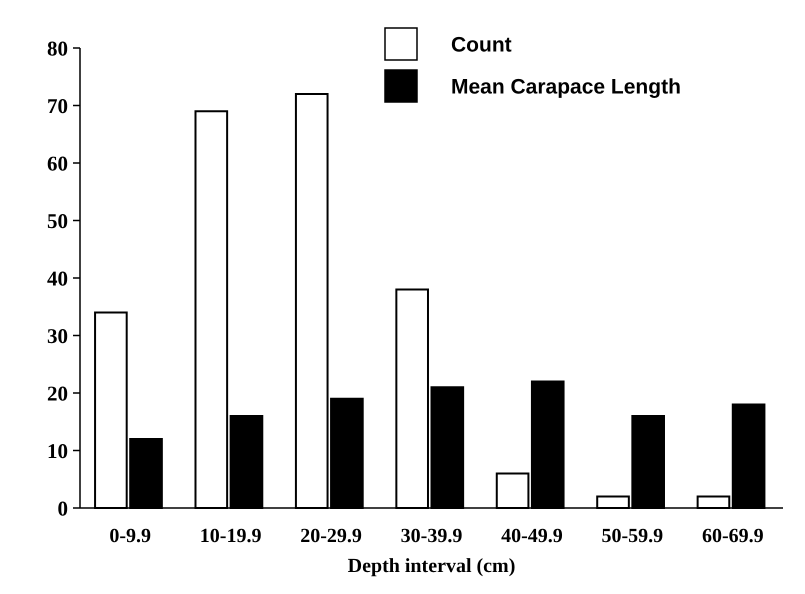  I want to click on x-tick-label: 0-9.9, so click(130, 536).